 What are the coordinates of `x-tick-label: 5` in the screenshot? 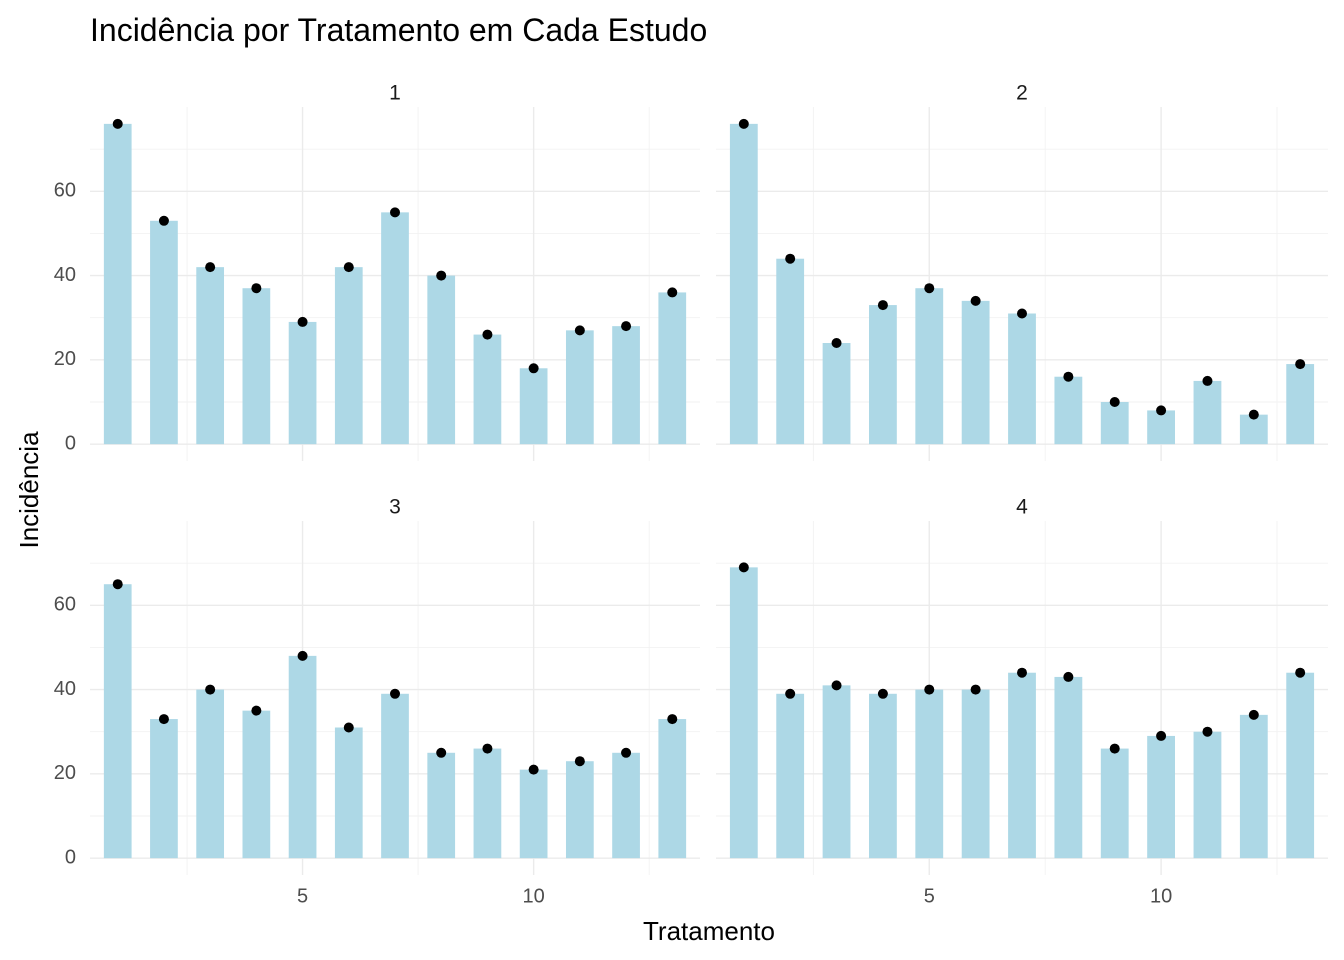 It's located at (929, 896).